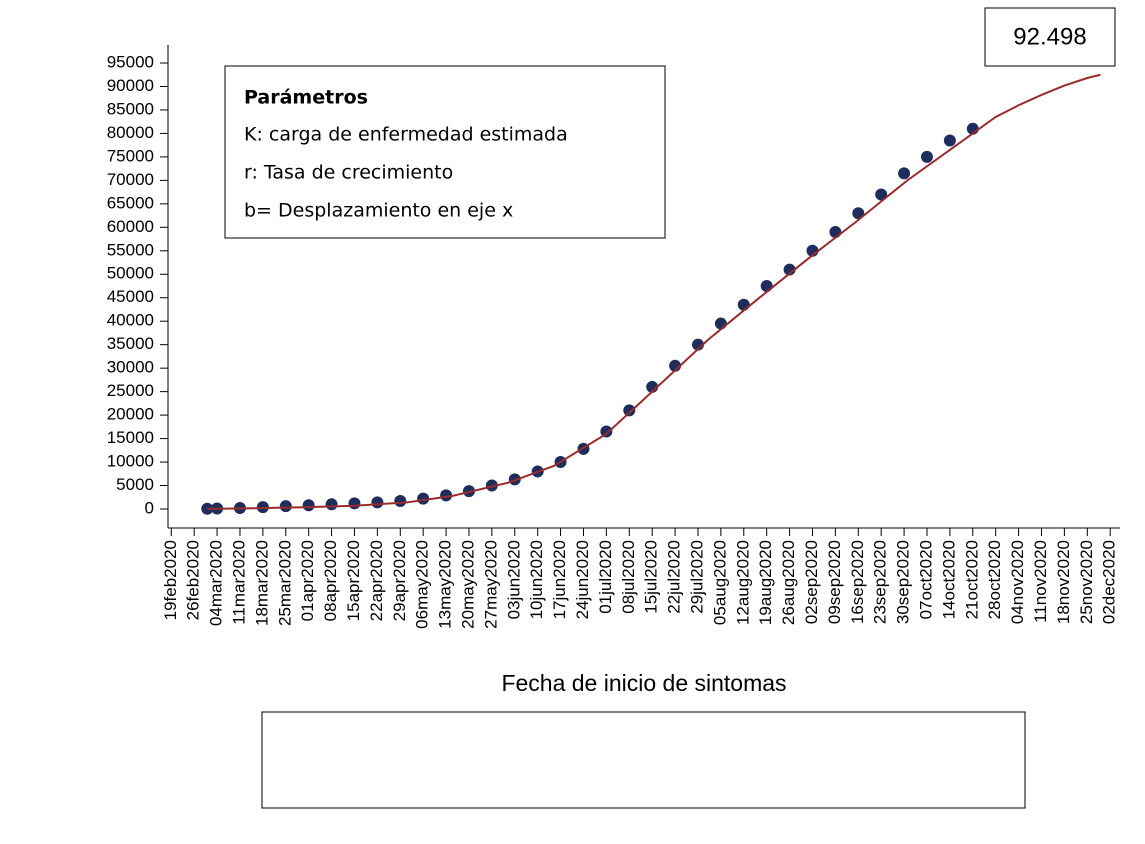 Image resolution: width=1145 pixels, height=844 pixels. I want to click on y-tick-label: 30000, so click(130, 367).